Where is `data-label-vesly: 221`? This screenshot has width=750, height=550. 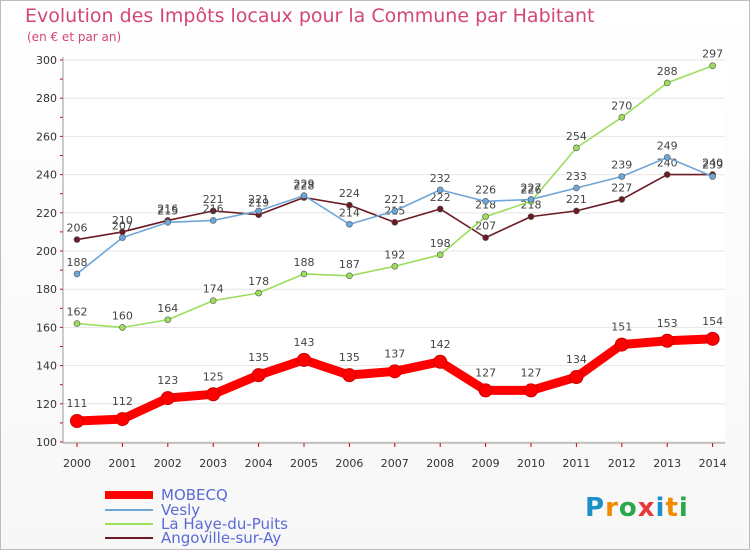
data-label-vesly: 221 is located at coordinates (394, 199).